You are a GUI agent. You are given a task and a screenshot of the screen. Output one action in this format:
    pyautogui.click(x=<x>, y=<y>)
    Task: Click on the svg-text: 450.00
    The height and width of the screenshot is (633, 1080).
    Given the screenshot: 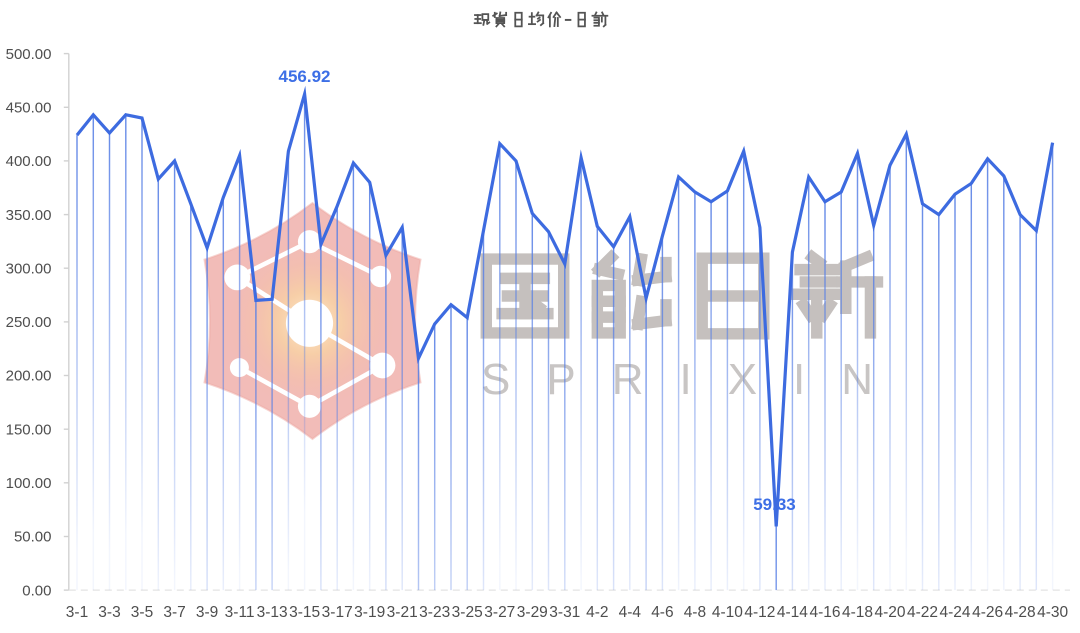 What is the action you would take?
    pyautogui.click(x=29, y=108)
    